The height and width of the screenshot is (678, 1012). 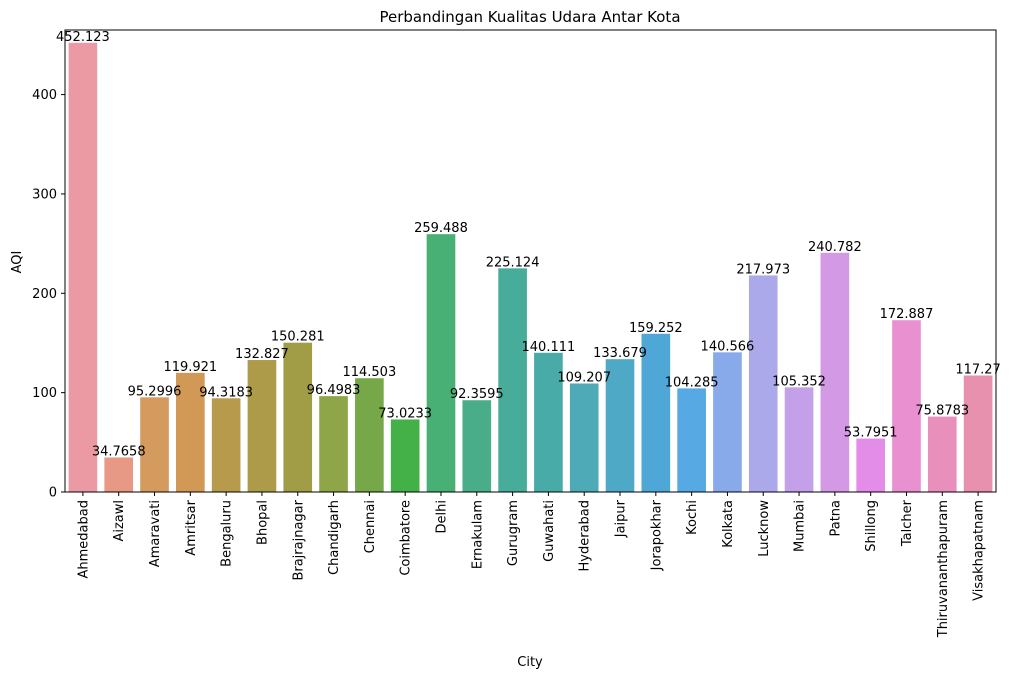 I want to click on bar-brajrajnagar, so click(x=298, y=417).